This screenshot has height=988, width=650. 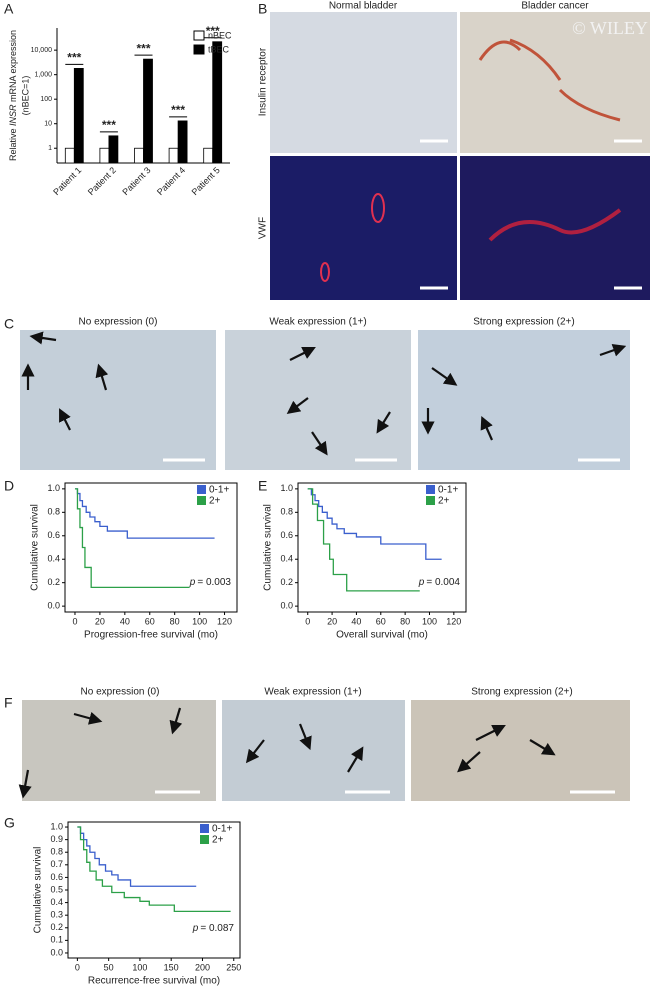 I want to click on axis-title: Cumulative survival, so click(x=35, y=547).